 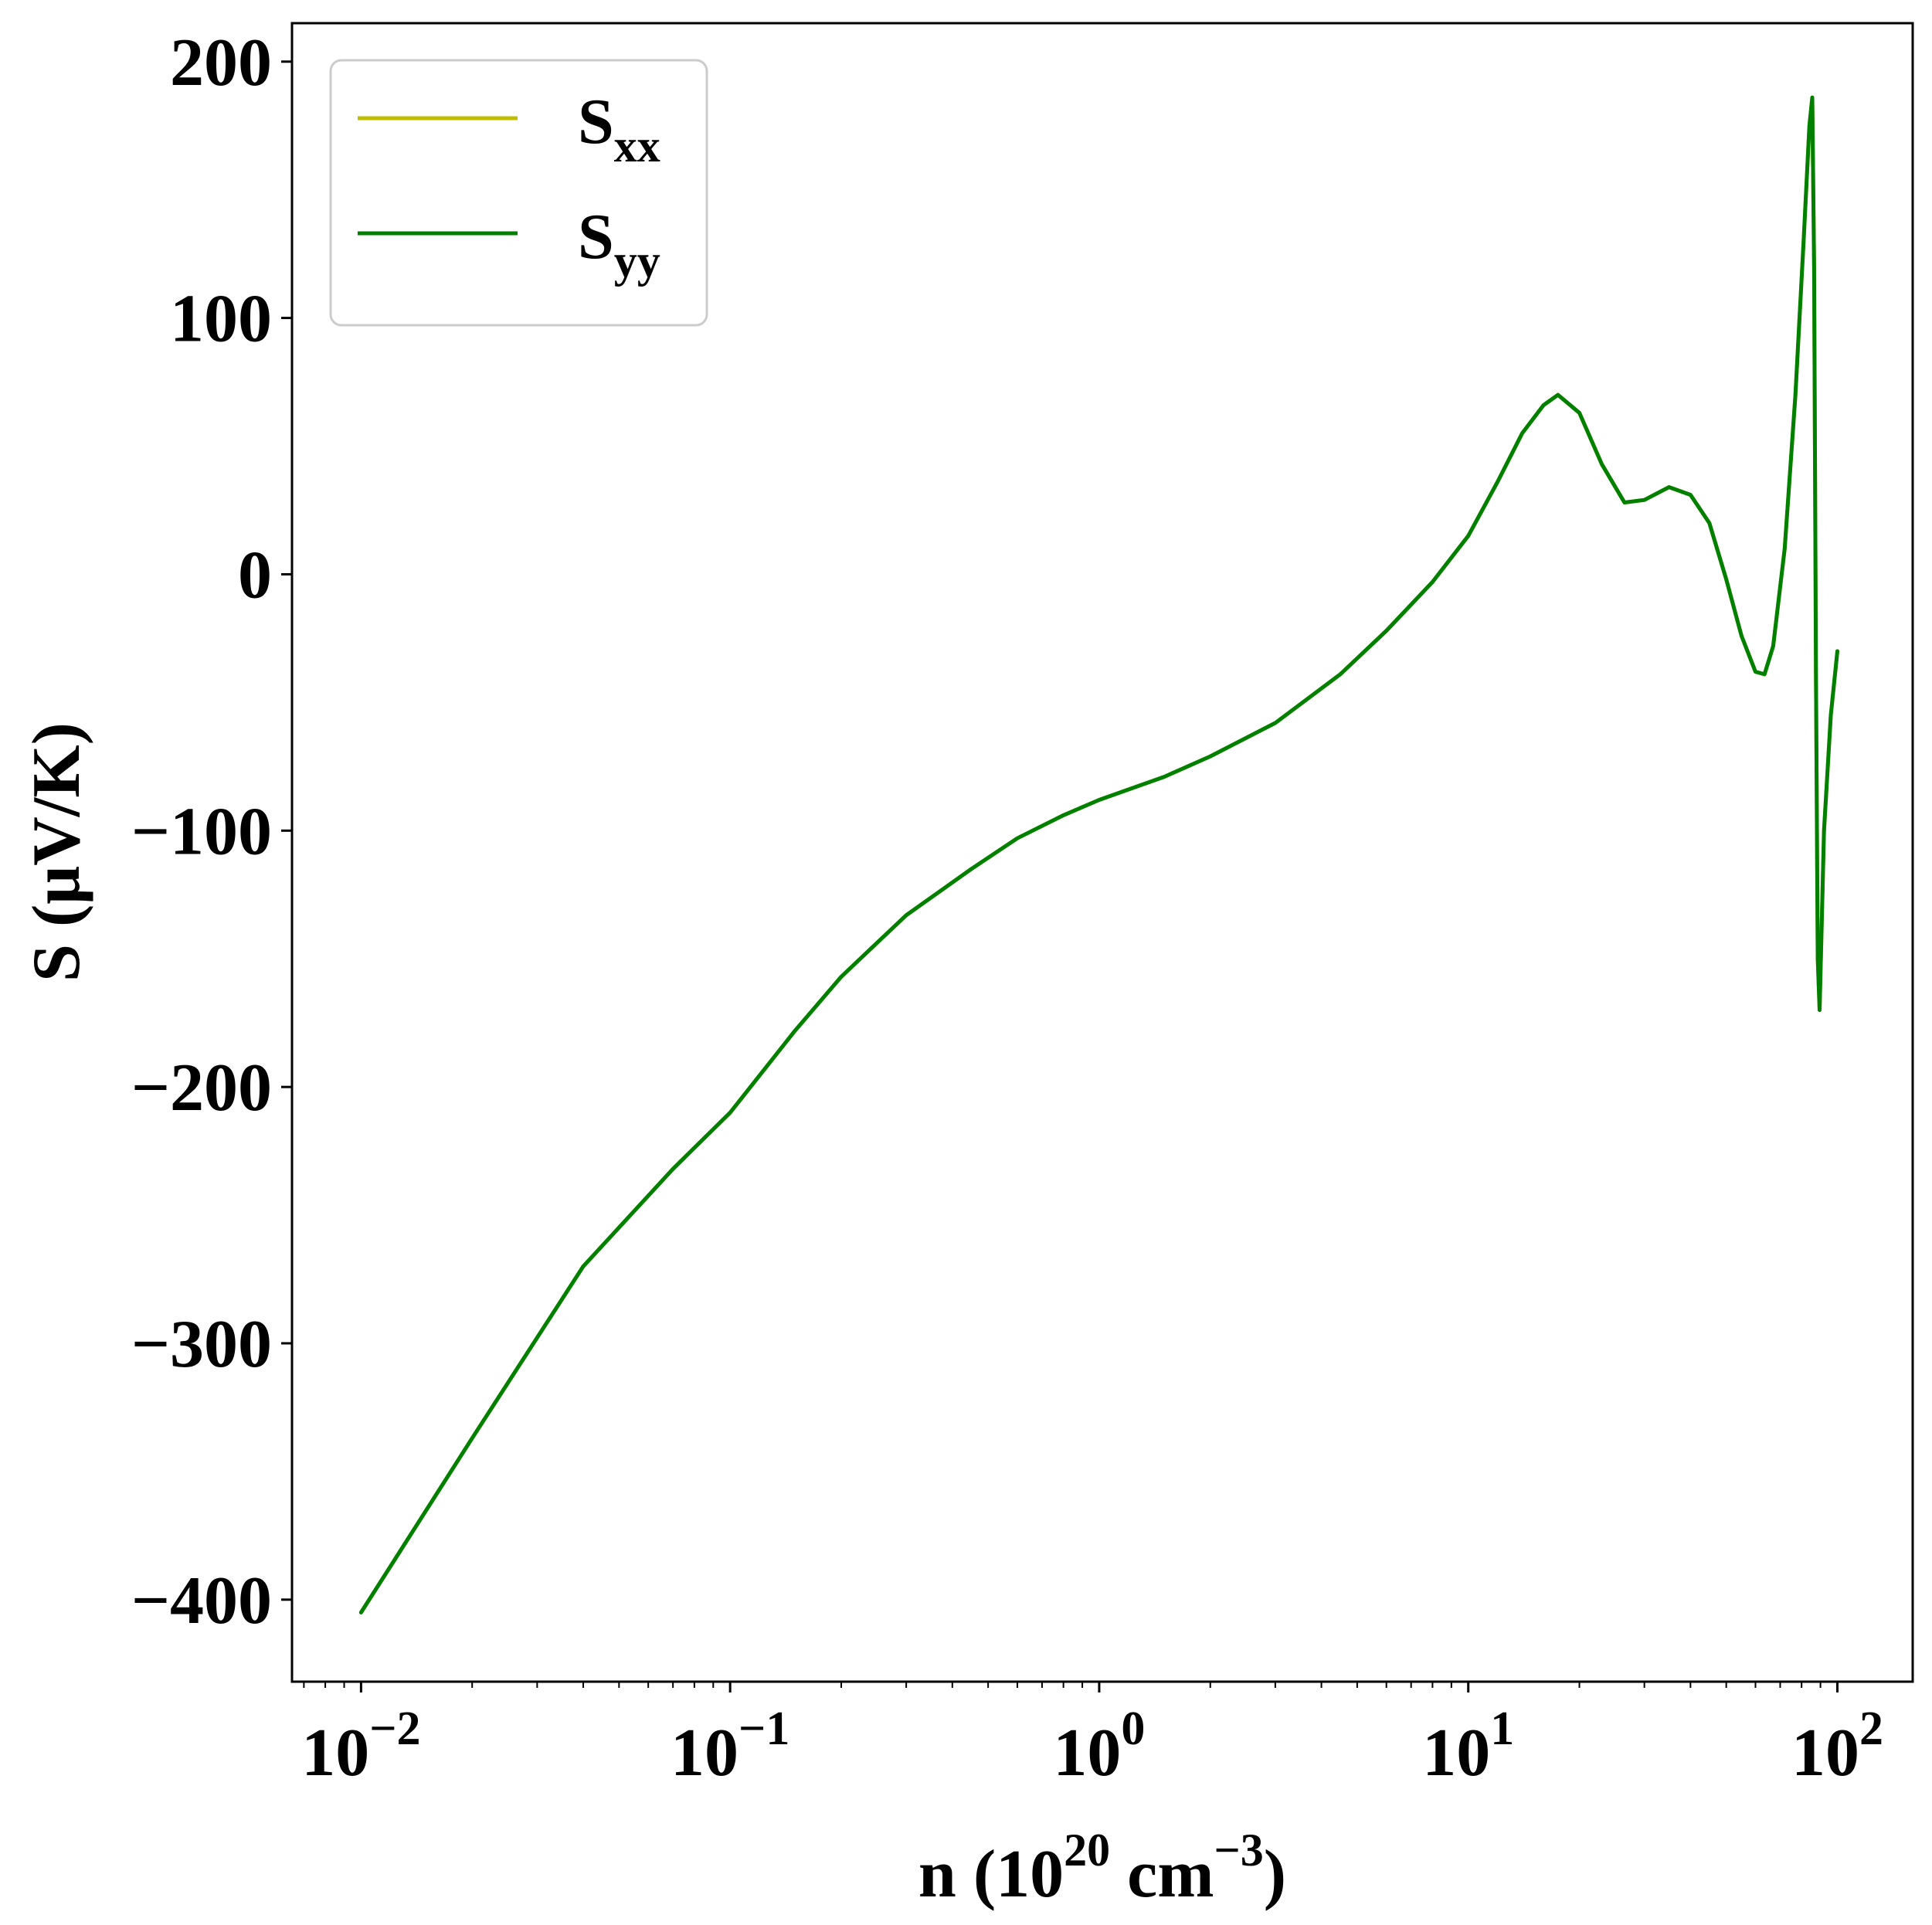 What do you see at coordinates (1239, 1850) in the screenshot?
I see `x-axis-label-exp2: −3` at bounding box center [1239, 1850].